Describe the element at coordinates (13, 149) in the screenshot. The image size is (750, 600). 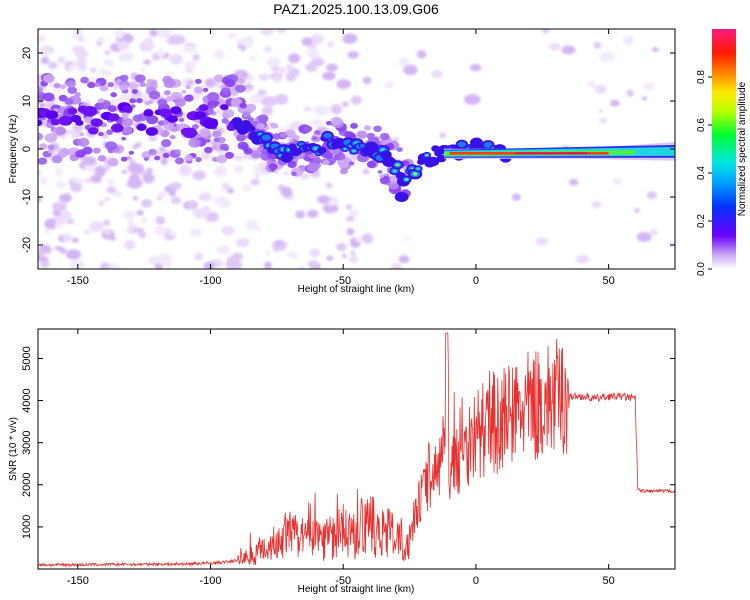
I see `spectrogram-y-axis-label: Frequency (Hz)` at that location.